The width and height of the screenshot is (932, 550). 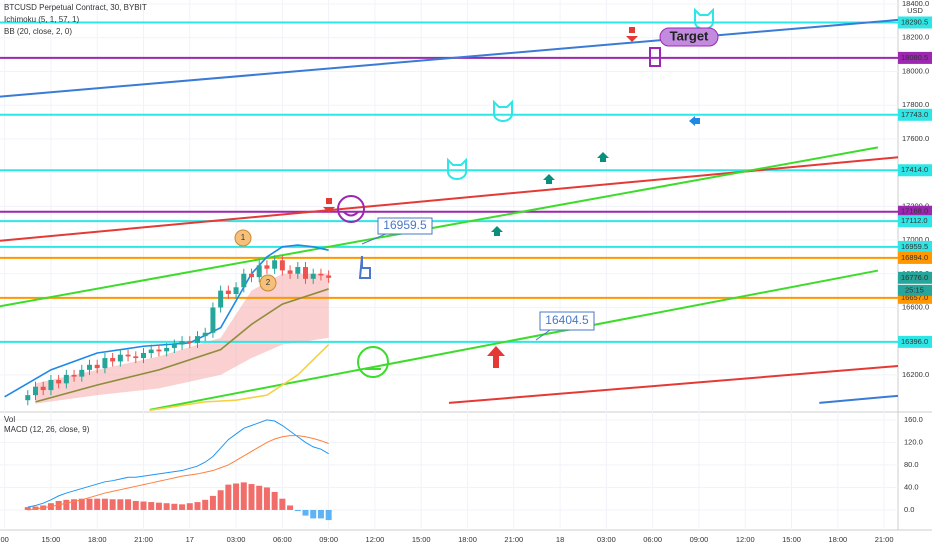 I want to click on x-tick-label: 18, so click(x=560, y=539).